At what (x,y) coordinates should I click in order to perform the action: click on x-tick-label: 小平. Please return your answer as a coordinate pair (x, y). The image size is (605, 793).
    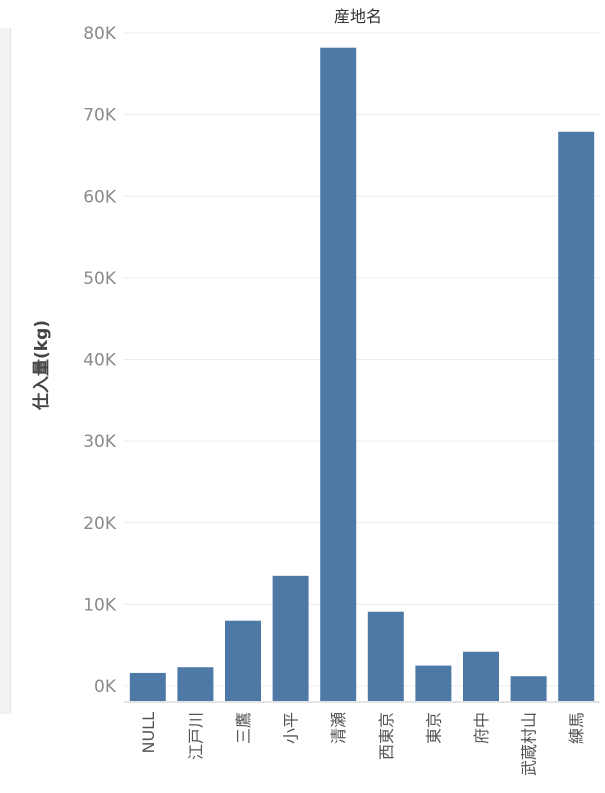
    Looking at the image, I should click on (291, 728).